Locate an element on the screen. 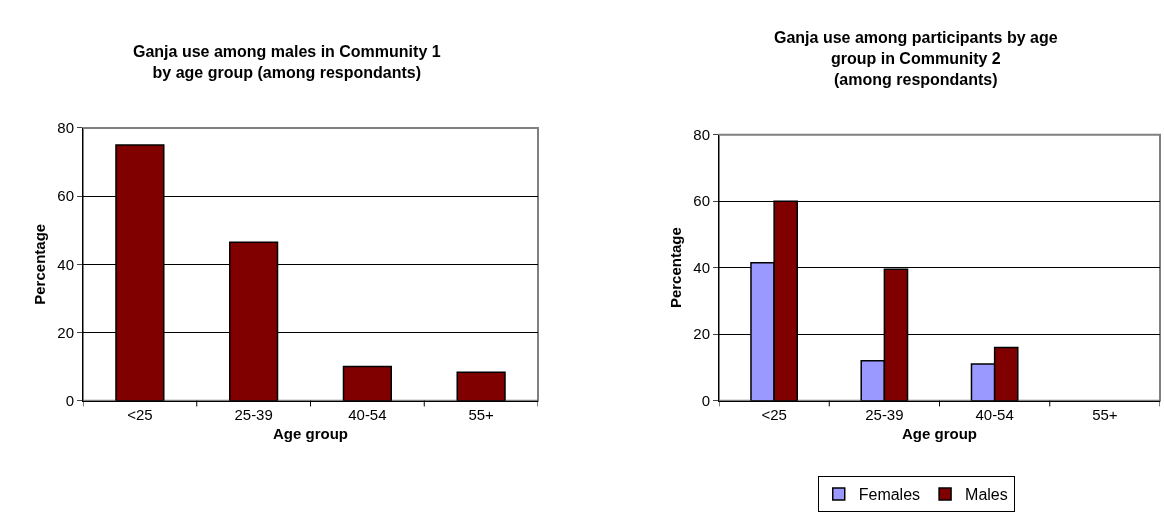  legend-label: Females is located at coordinates (889, 495).